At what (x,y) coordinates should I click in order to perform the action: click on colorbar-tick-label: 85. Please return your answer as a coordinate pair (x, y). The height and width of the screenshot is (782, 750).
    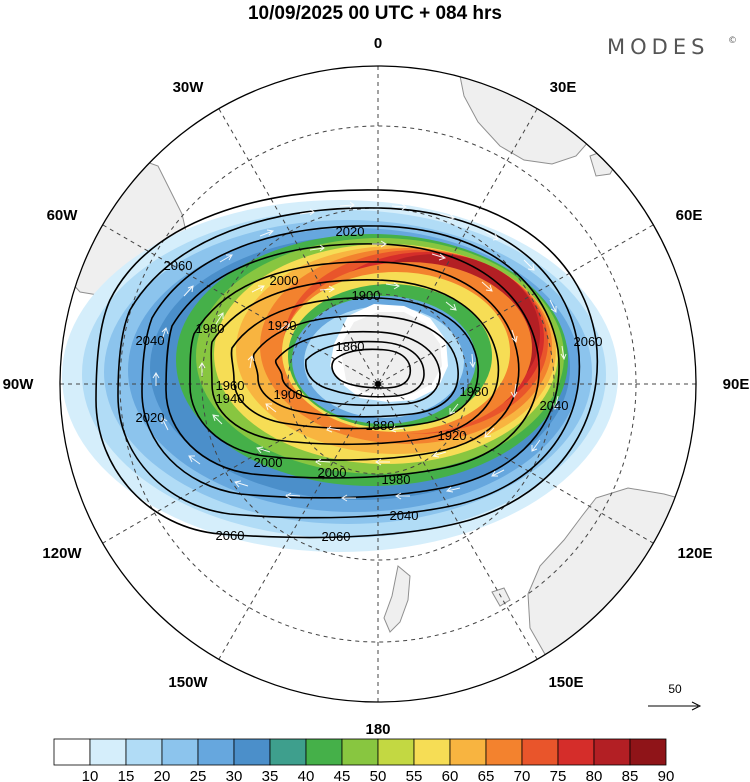
    Looking at the image, I should click on (630, 775).